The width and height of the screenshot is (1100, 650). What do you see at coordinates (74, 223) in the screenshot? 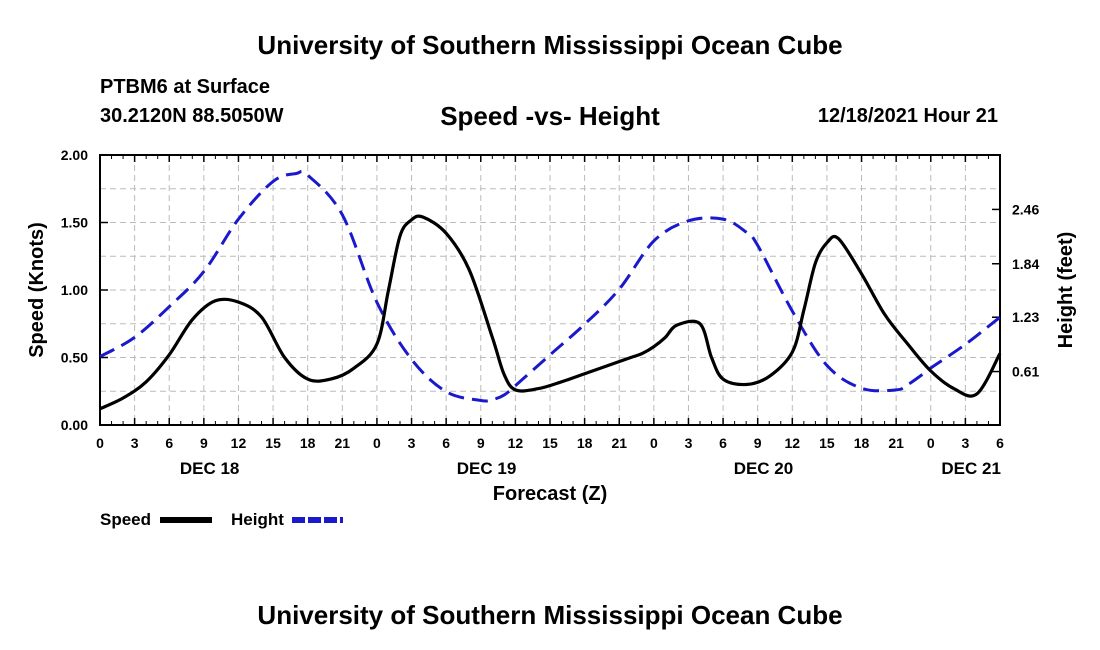
I see `y-tick-label: 1.50` at bounding box center [74, 223].